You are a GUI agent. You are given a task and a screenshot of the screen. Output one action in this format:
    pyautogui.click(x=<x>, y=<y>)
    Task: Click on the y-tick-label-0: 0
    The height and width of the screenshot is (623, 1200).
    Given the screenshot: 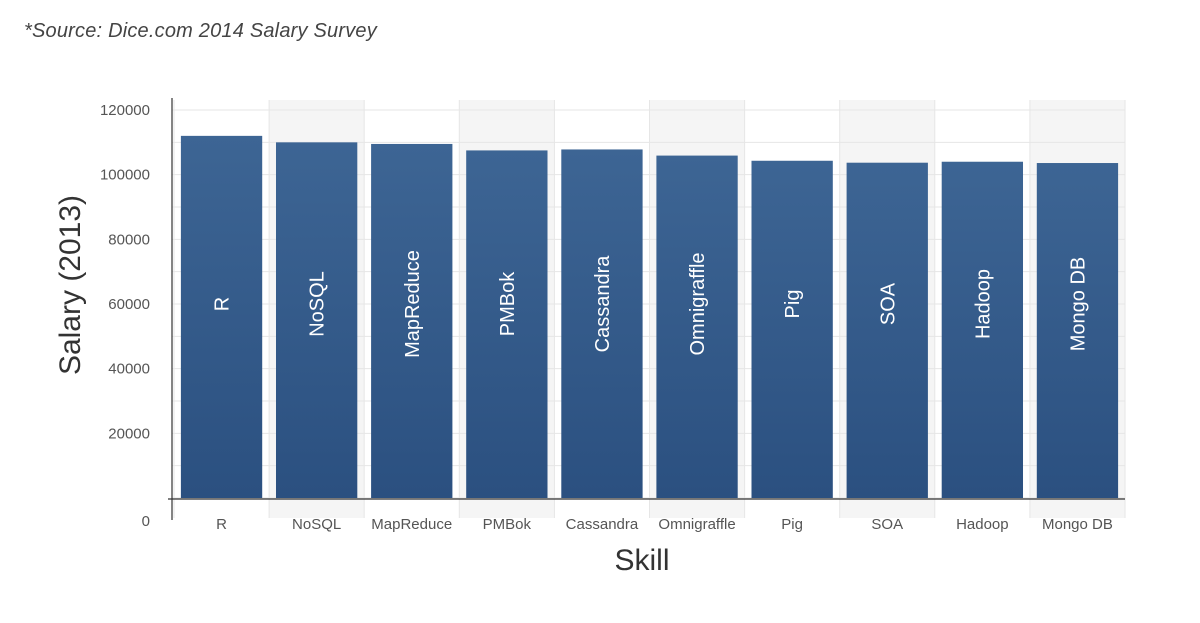 What is the action you would take?
    pyautogui.click(x=146, y=521)
    